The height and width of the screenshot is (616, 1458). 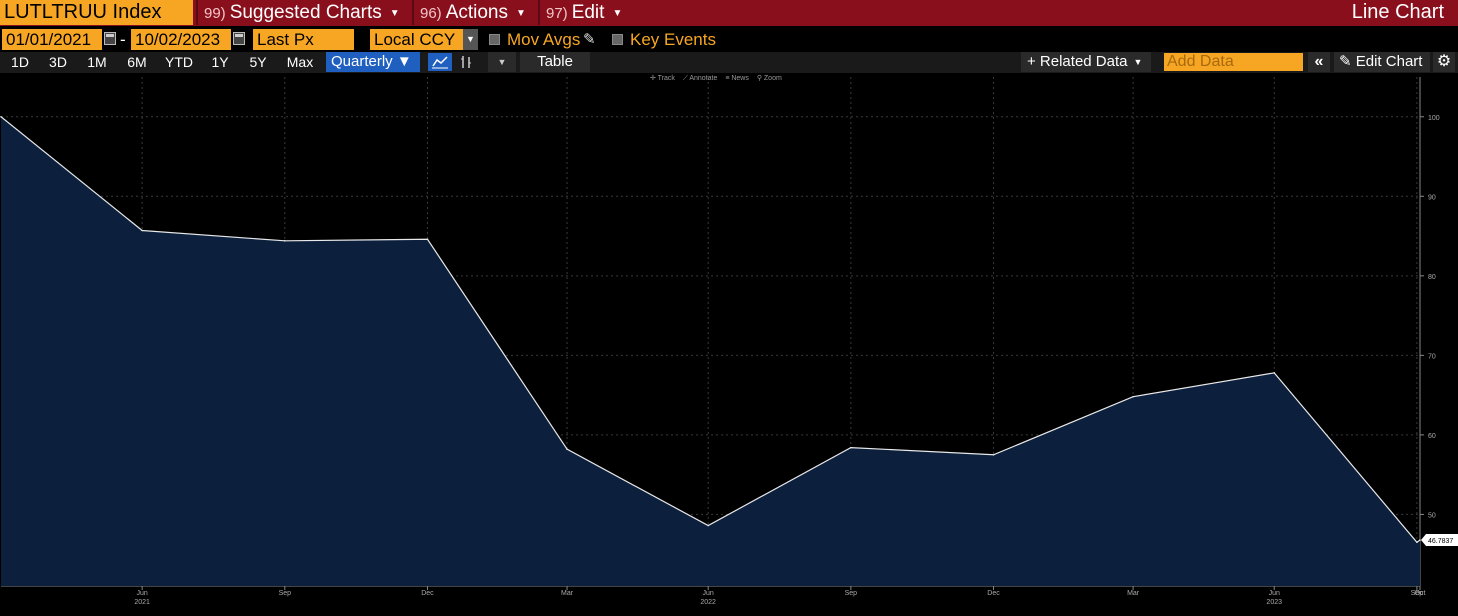 What do you see at coordinates (1432, 356) in the screenshot?
I see `y-tick-label: 70` at bounding box center [1432, 356].